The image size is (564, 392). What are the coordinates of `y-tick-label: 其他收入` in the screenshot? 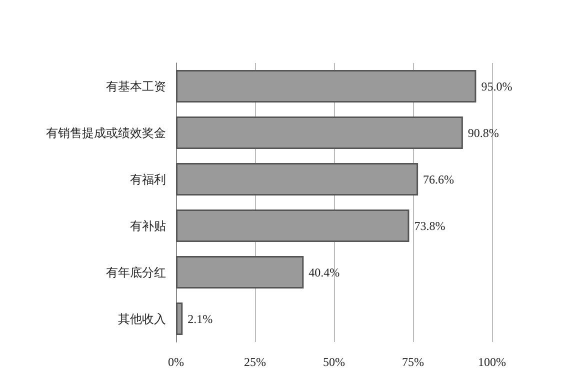 It's located at (142, 319).